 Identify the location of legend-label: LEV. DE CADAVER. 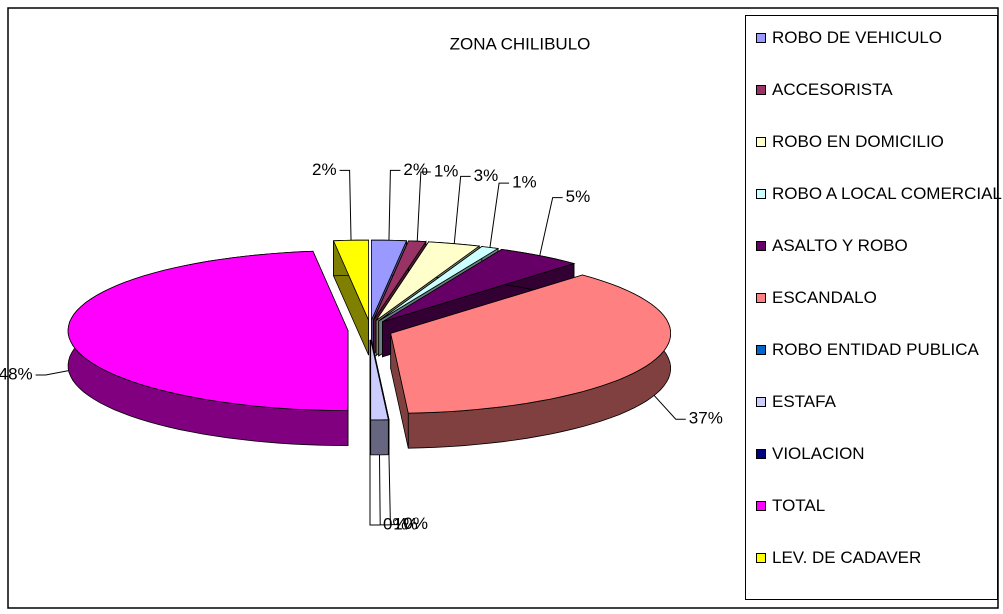
(847, 557).